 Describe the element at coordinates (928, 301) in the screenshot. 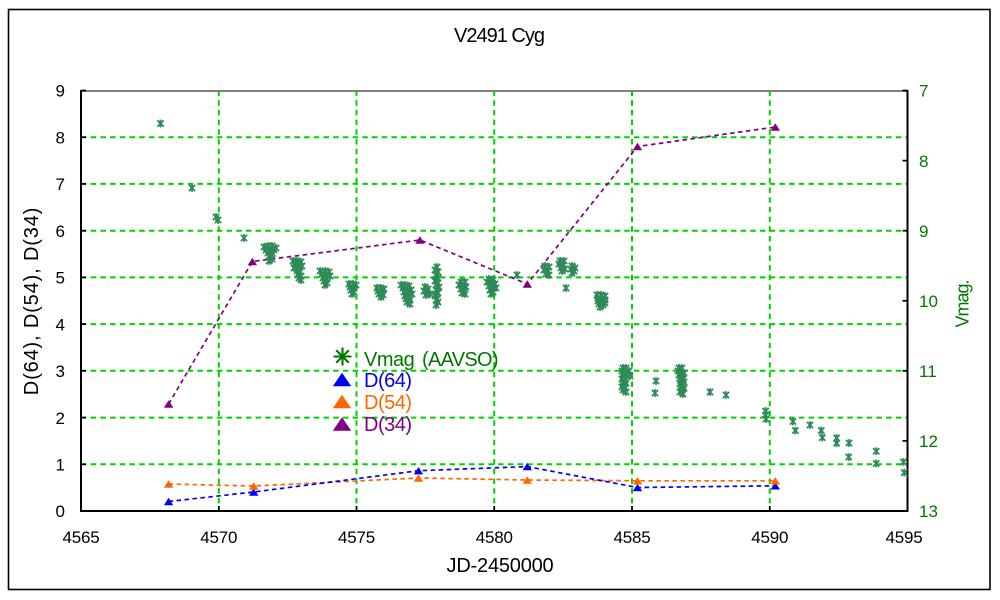

I see `svg-text: 10` at that location.